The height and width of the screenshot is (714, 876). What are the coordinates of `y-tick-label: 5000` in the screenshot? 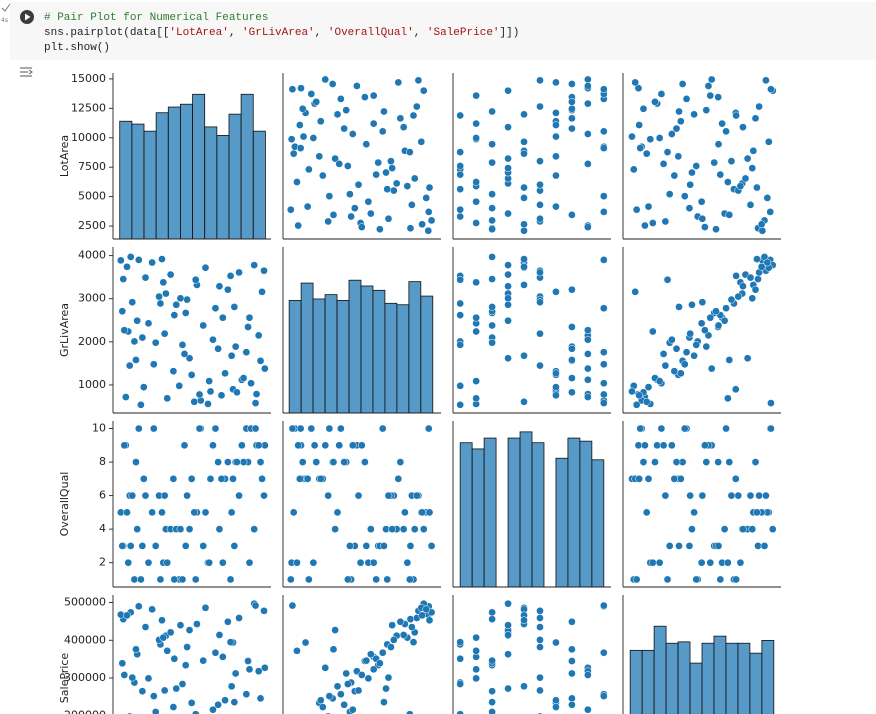 It's located at (92, 196).